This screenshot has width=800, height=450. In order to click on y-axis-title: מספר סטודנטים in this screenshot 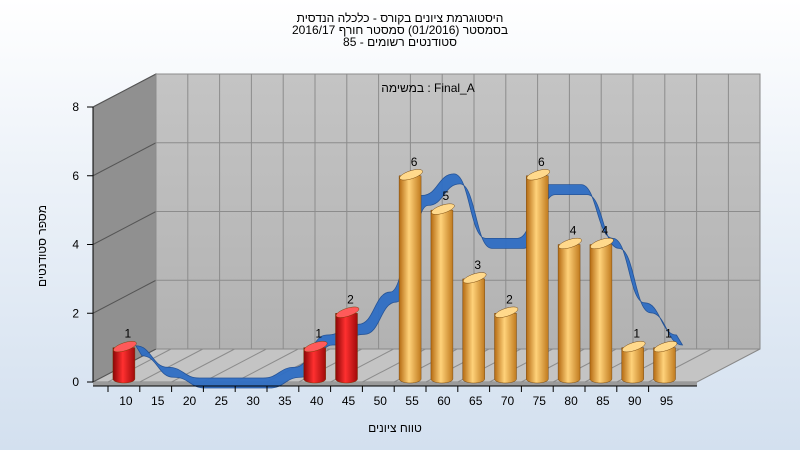, I will do `click(42, 246)`.